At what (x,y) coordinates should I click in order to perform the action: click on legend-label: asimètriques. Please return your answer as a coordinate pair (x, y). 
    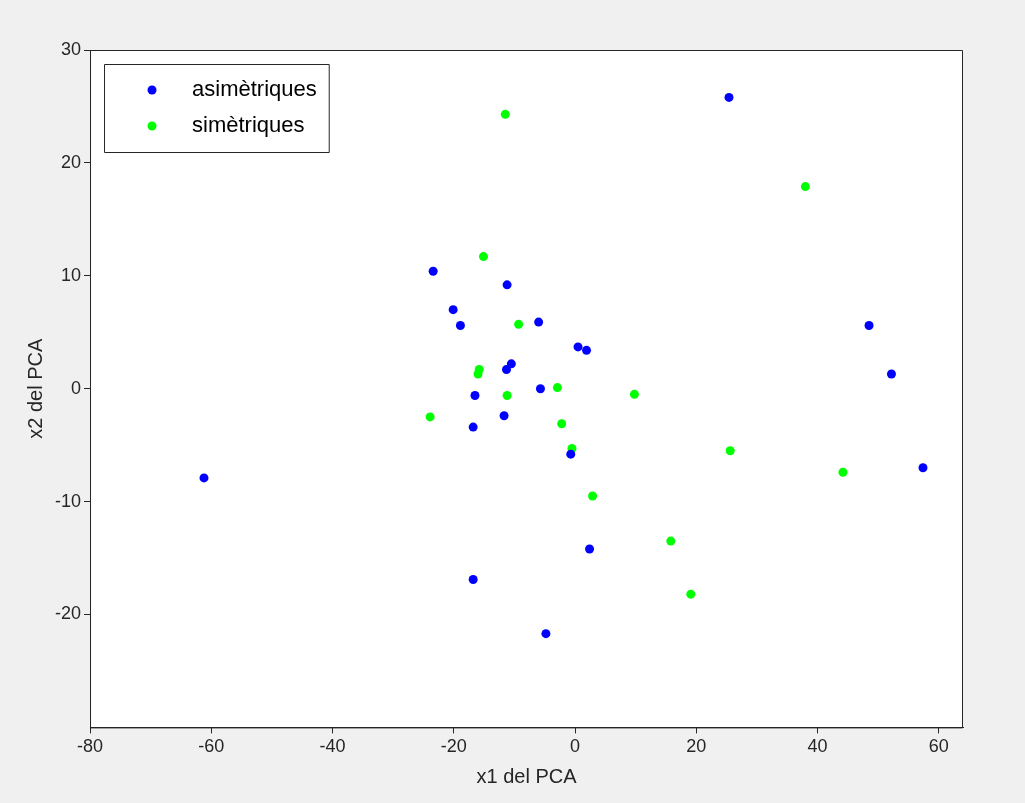
    Looking at the image, I should click on (254, 89).